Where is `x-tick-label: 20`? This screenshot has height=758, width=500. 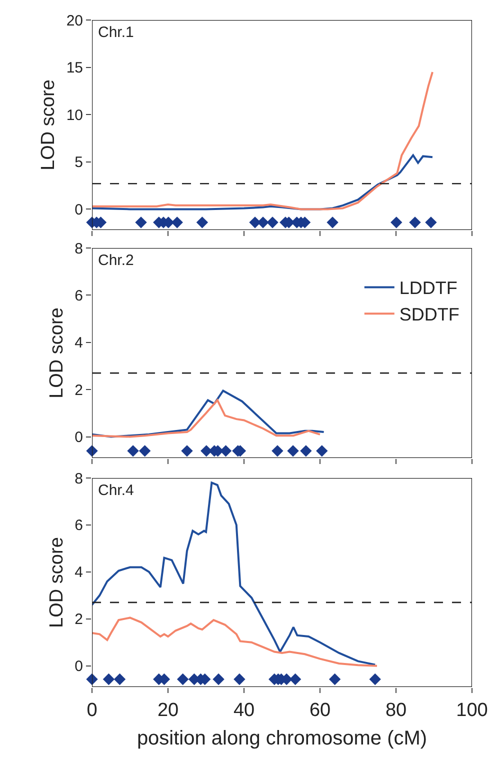 x-tick-label: 20 is located at coordinates (168, 710).